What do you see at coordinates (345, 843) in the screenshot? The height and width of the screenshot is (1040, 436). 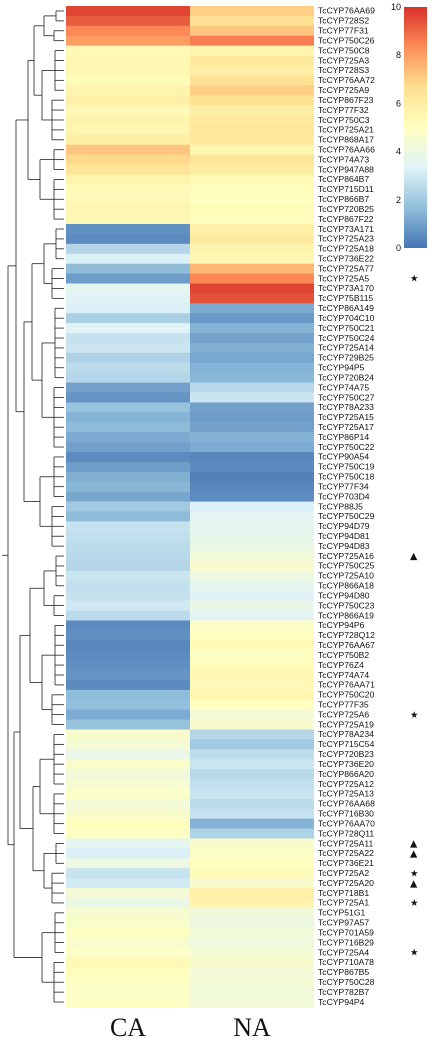 I see `row-label: TcCYP725A11` at bounding box center [345, 843].